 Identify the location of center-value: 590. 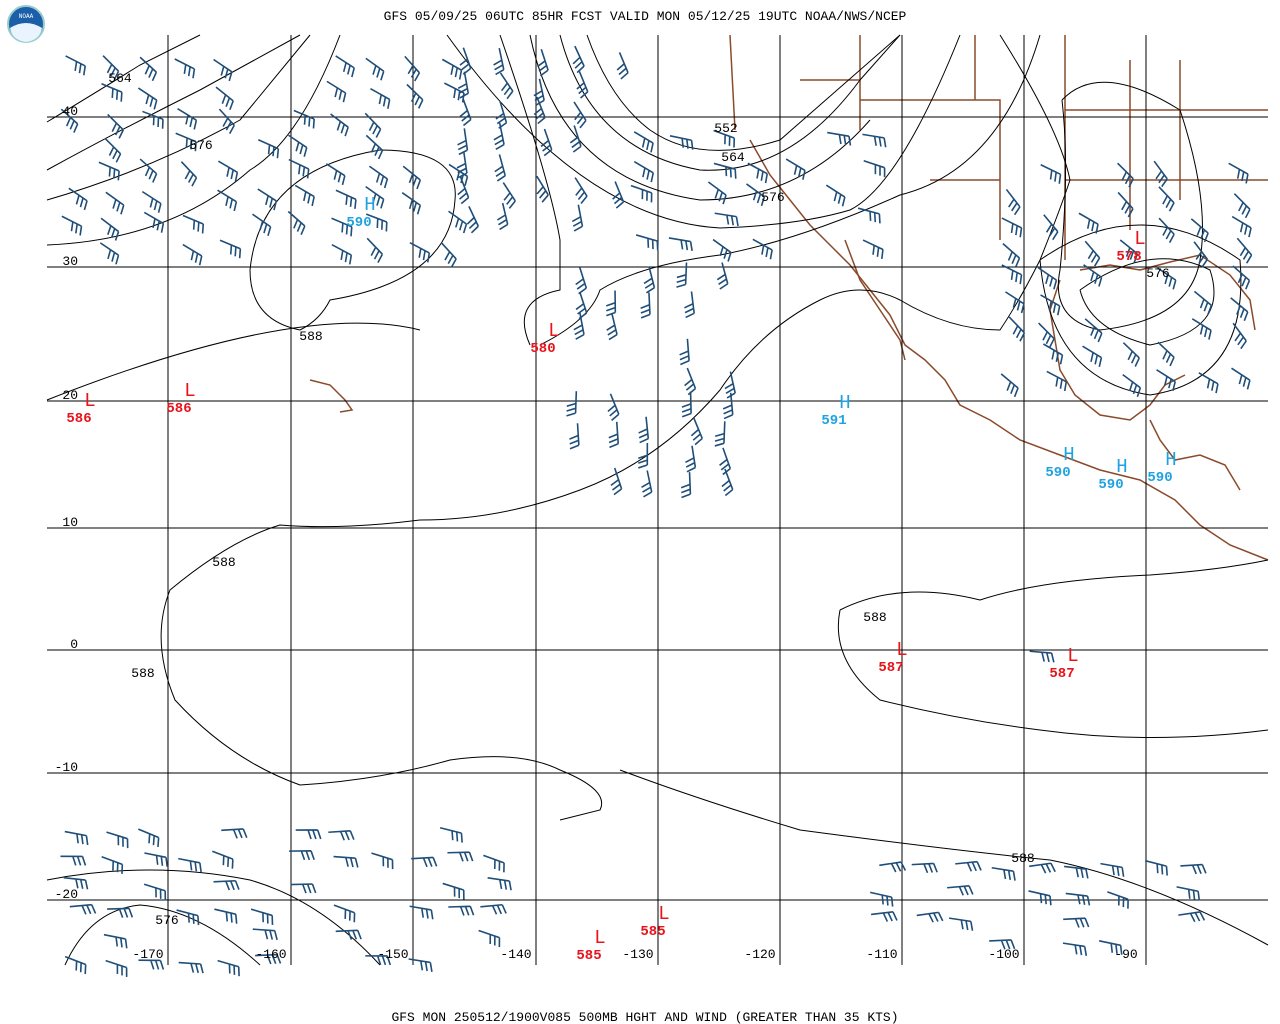
(358, 223).